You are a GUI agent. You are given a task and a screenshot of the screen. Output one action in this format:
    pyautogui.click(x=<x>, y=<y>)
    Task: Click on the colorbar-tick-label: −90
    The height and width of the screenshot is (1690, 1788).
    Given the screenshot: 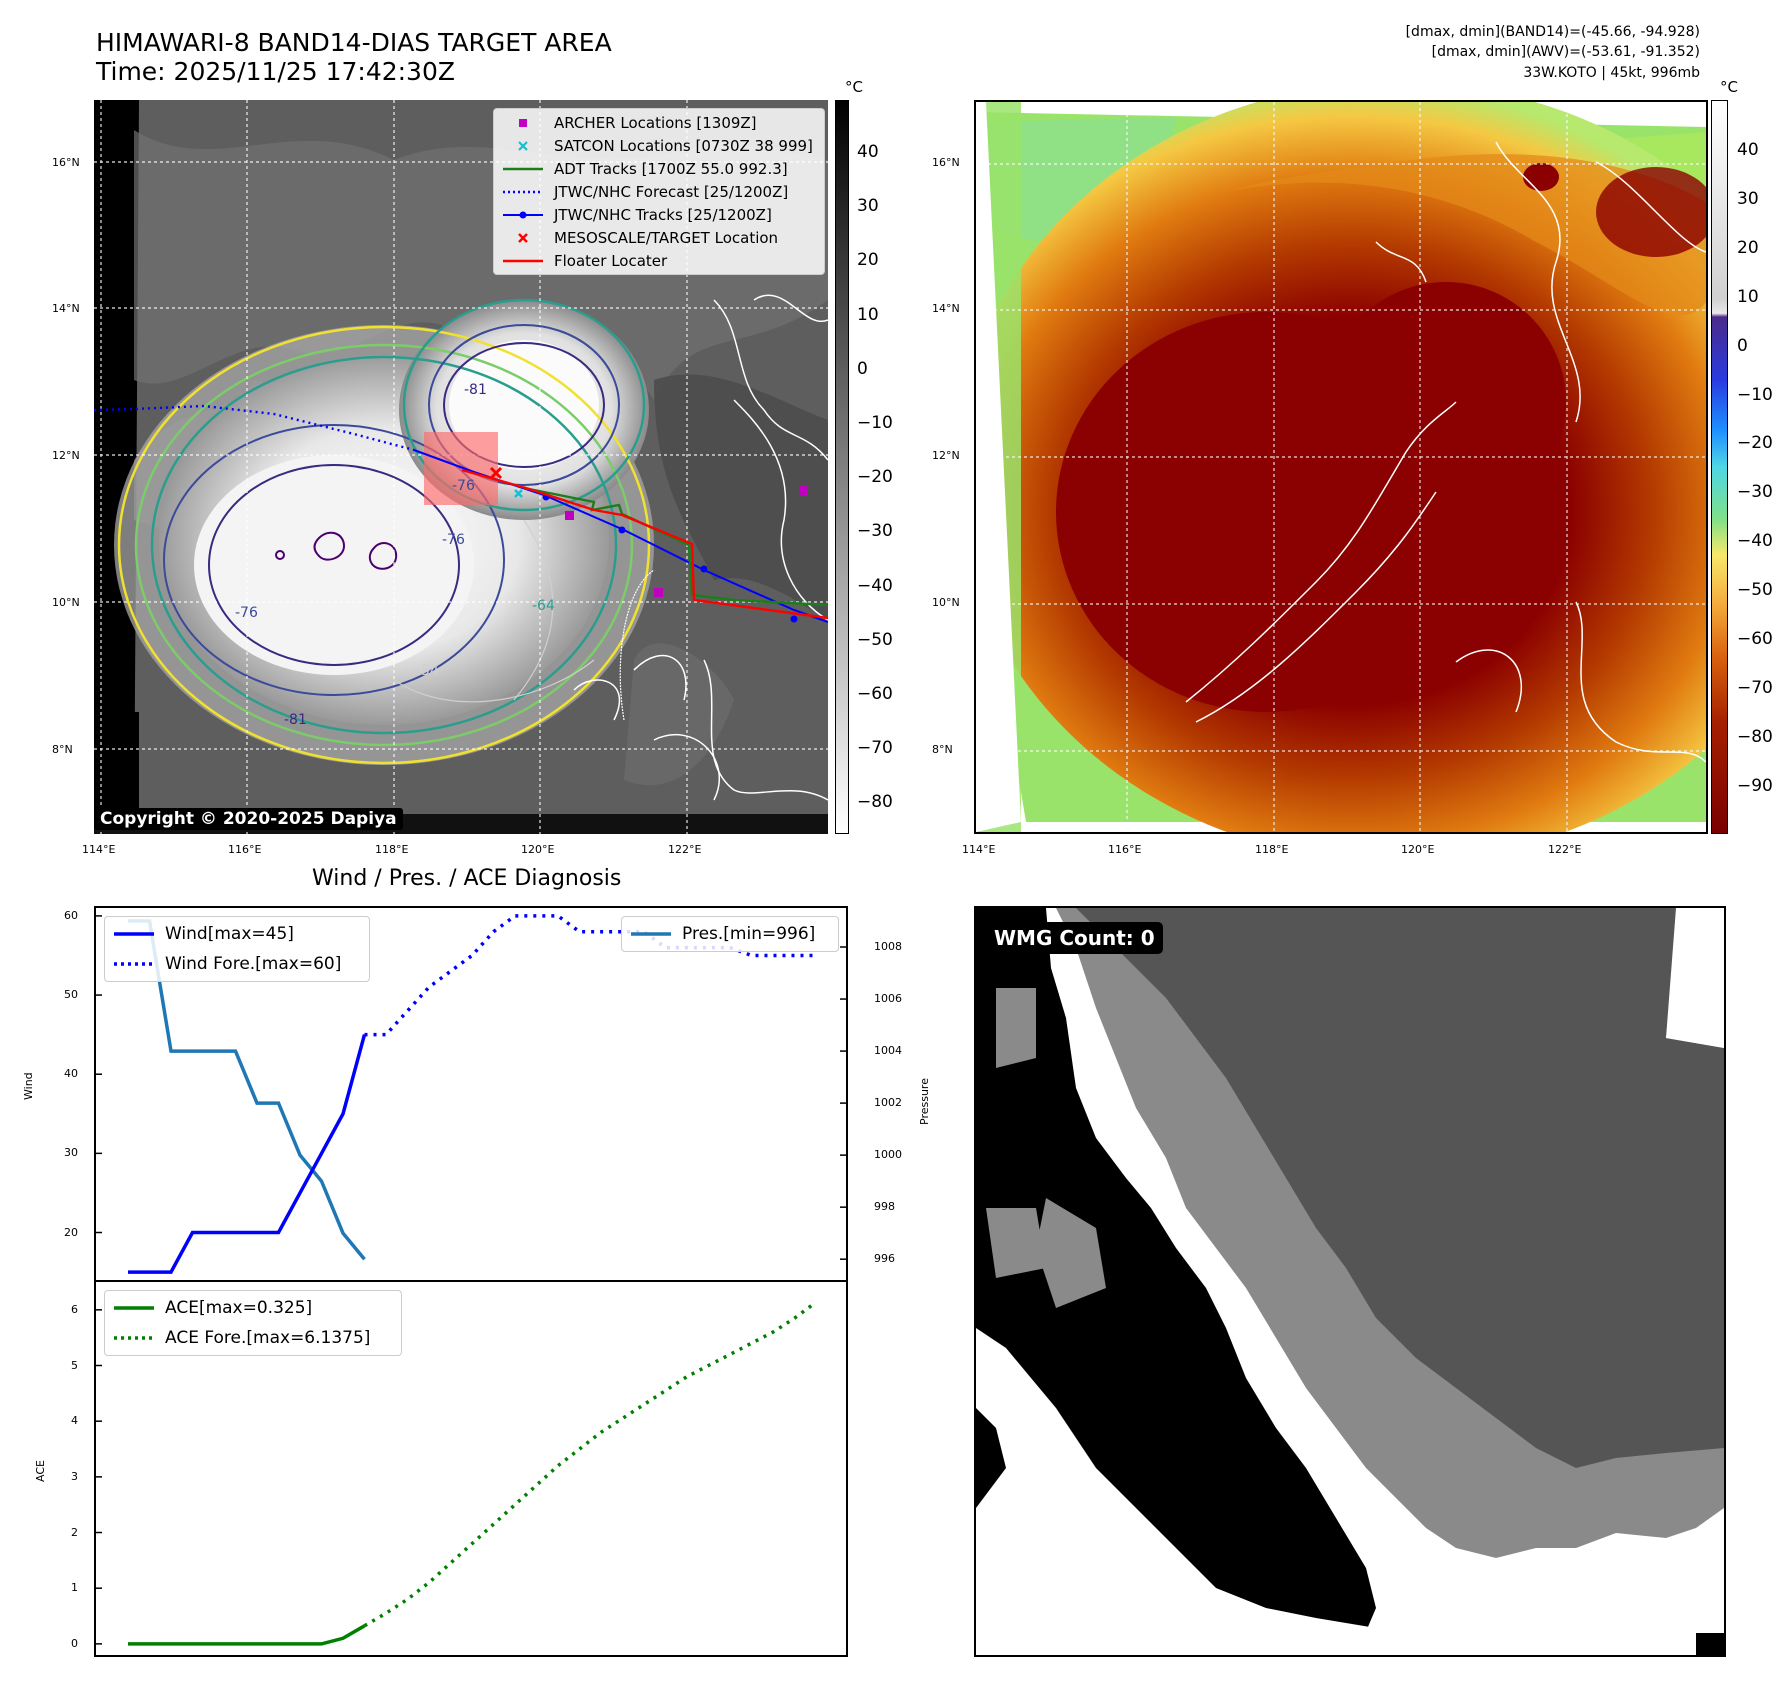 What is the action you would take?
    pyautogui.click(x=1755, y=785)
    